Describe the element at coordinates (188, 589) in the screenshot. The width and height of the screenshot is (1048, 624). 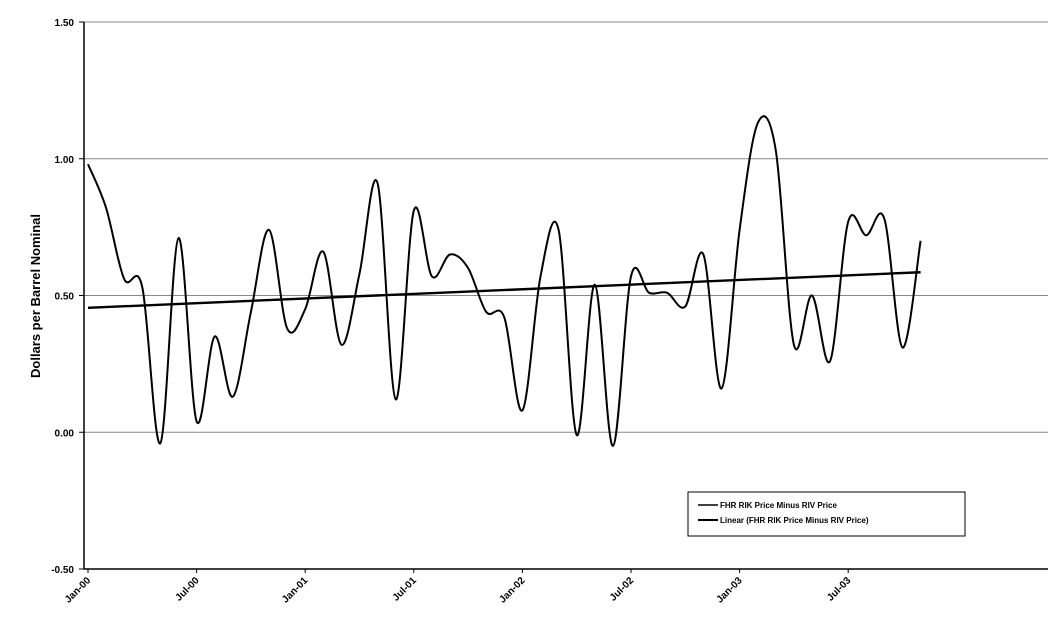
I see `x-tick-label: Jul-00` at that location.